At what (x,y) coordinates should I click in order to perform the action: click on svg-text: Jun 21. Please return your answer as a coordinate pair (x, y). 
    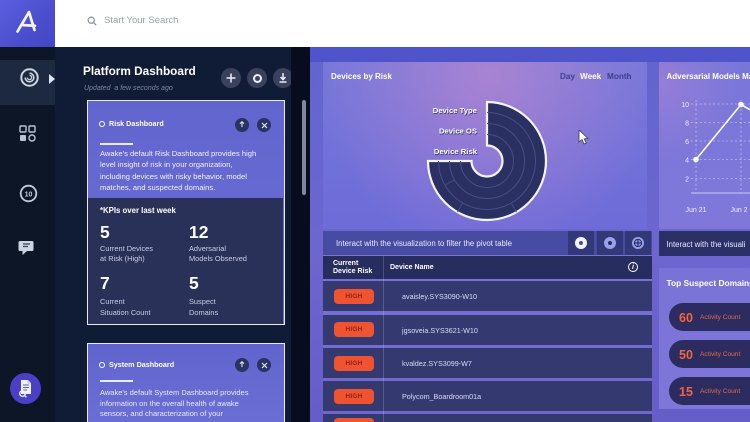
    Looking at the image, I should click on (695, 210).